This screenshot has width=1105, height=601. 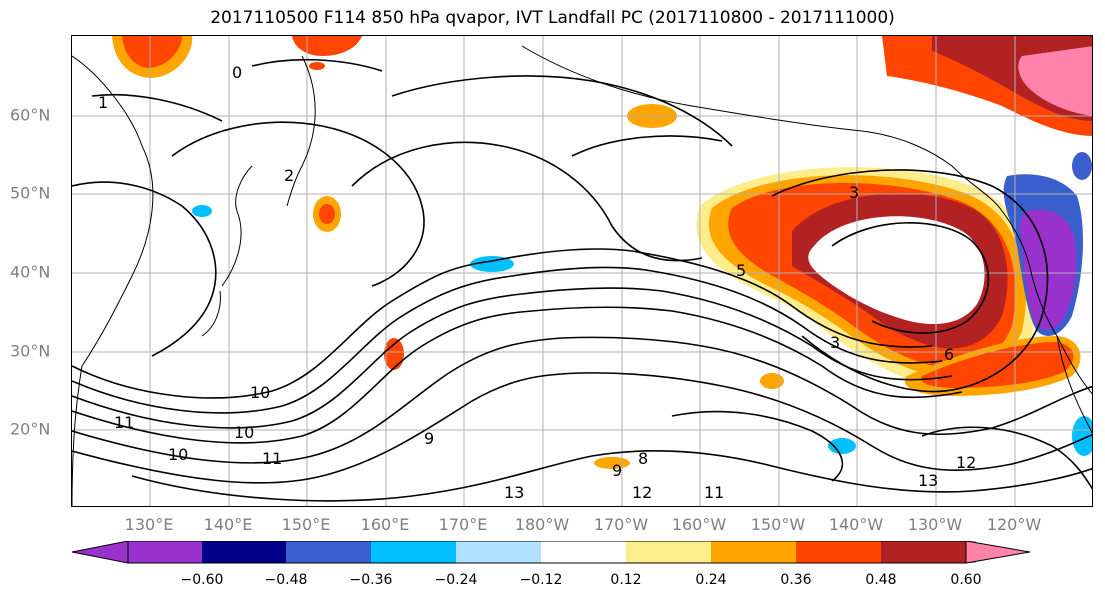 I want to click on contour-label: 1, so click(x=103, y=102).